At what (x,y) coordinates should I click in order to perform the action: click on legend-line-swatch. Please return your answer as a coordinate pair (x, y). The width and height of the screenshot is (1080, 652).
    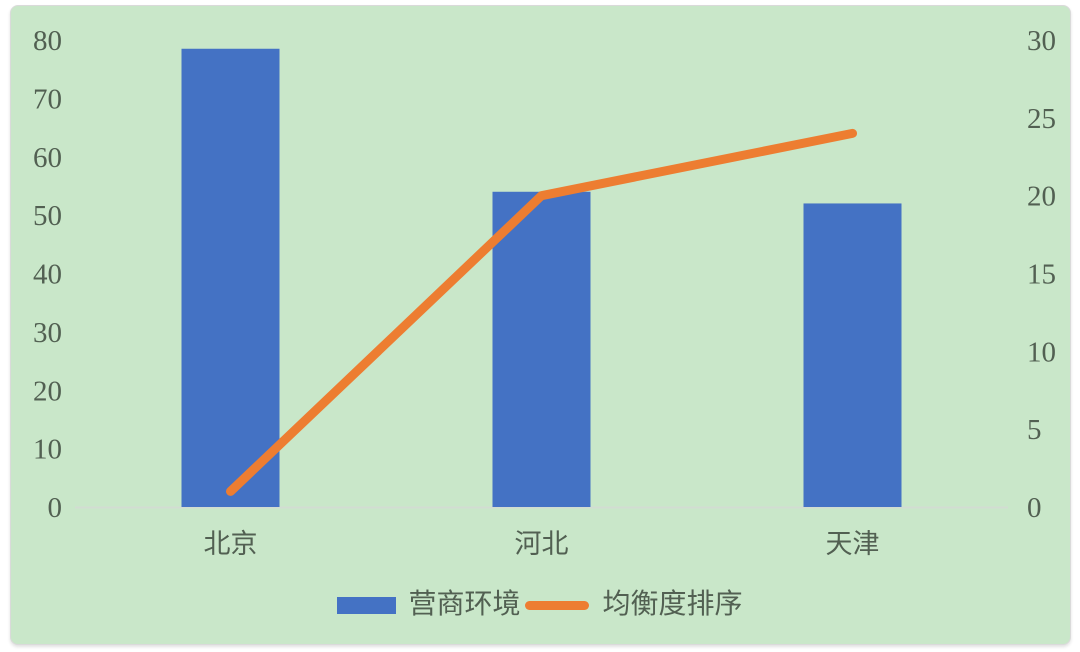
    Looking at the image, I should click on (556, 605).